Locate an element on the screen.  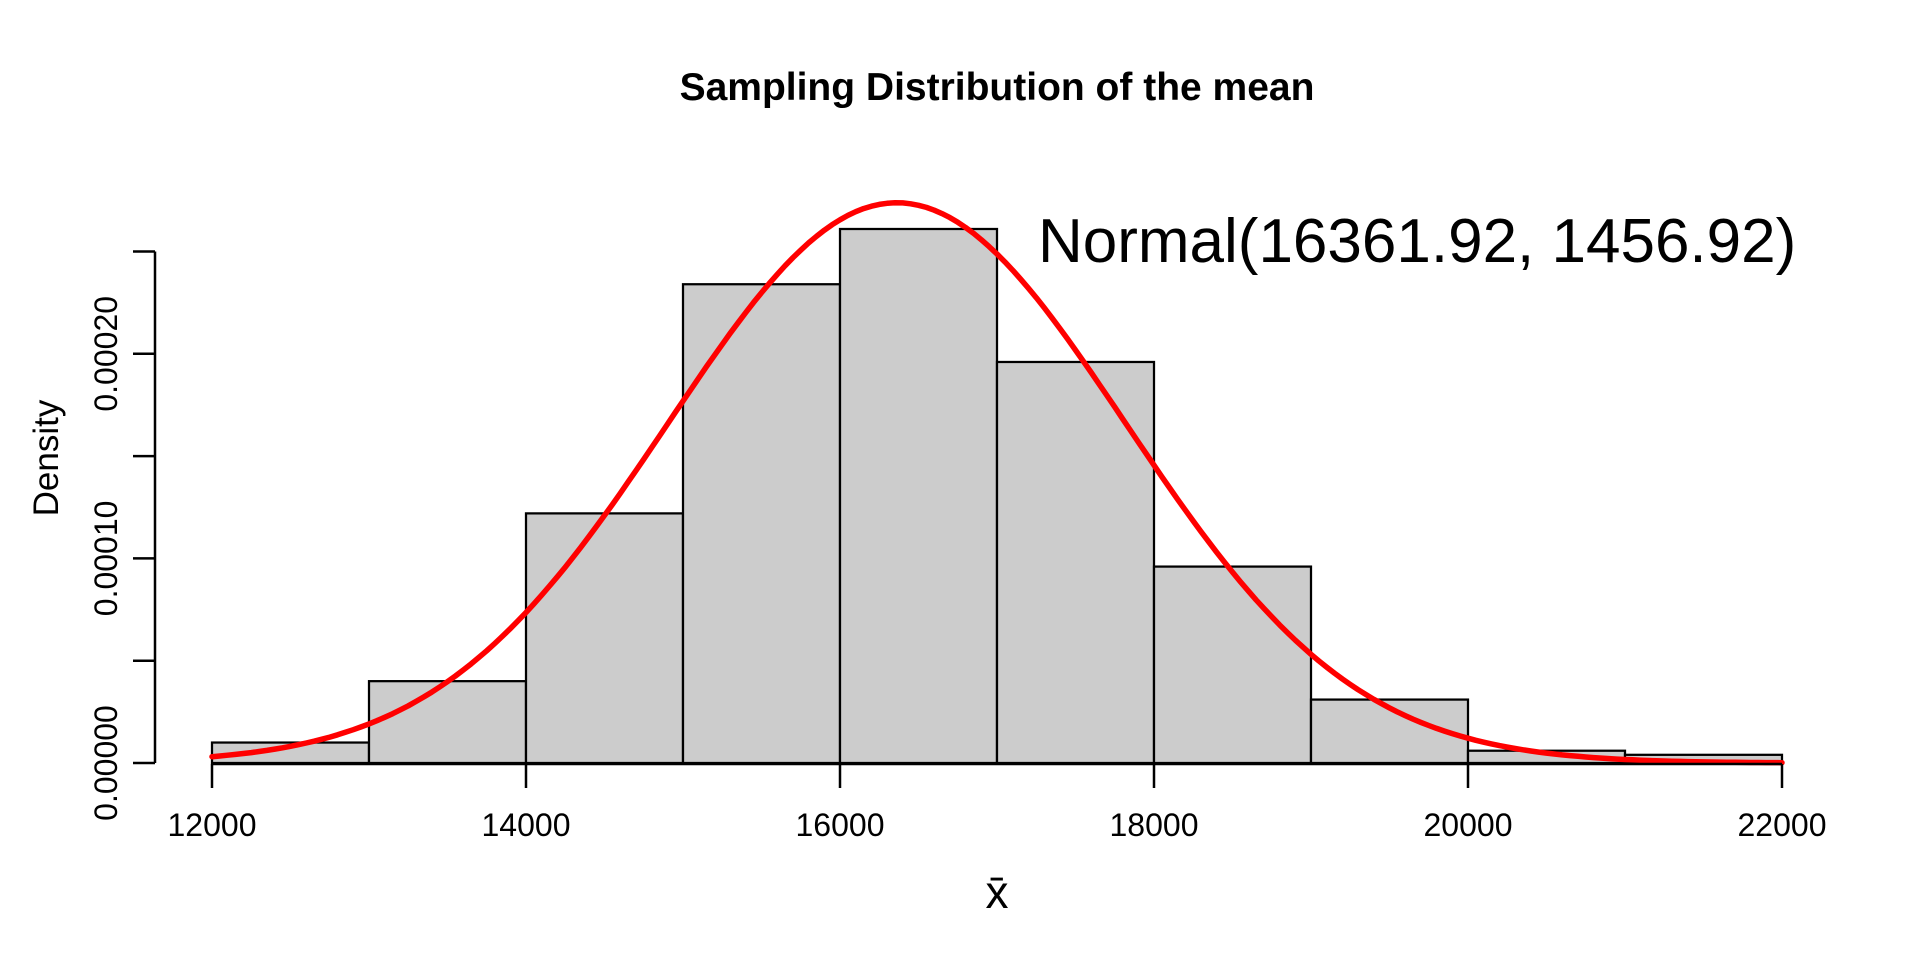
x-tick-label: 12000 is located at coordinates (212, 825).